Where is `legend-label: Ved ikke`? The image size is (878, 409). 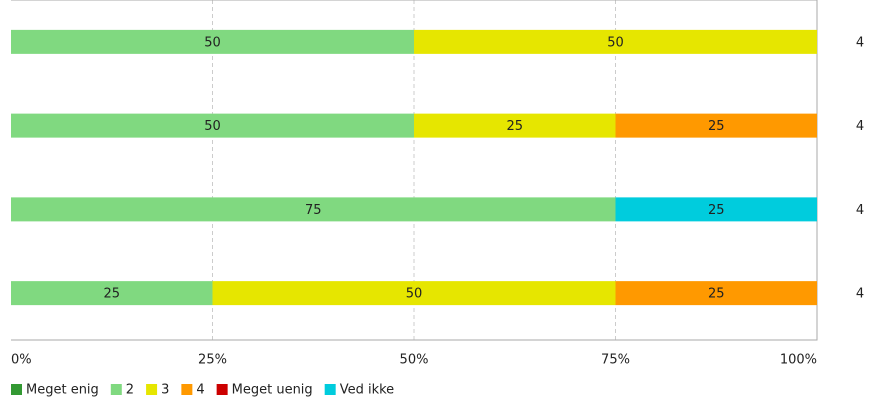 legend-label: Ved ikke is located at coordinates (367, 390).